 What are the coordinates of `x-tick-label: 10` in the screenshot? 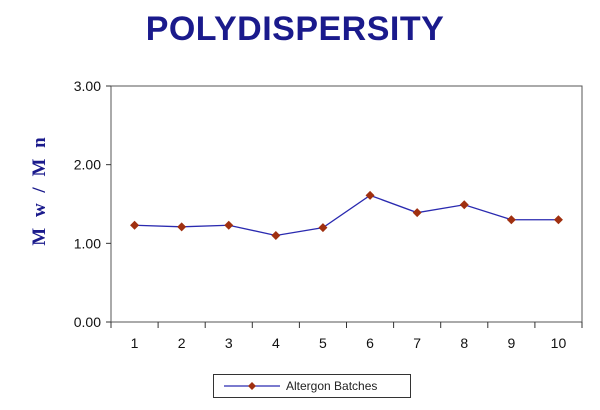 It's located at (559, 343).